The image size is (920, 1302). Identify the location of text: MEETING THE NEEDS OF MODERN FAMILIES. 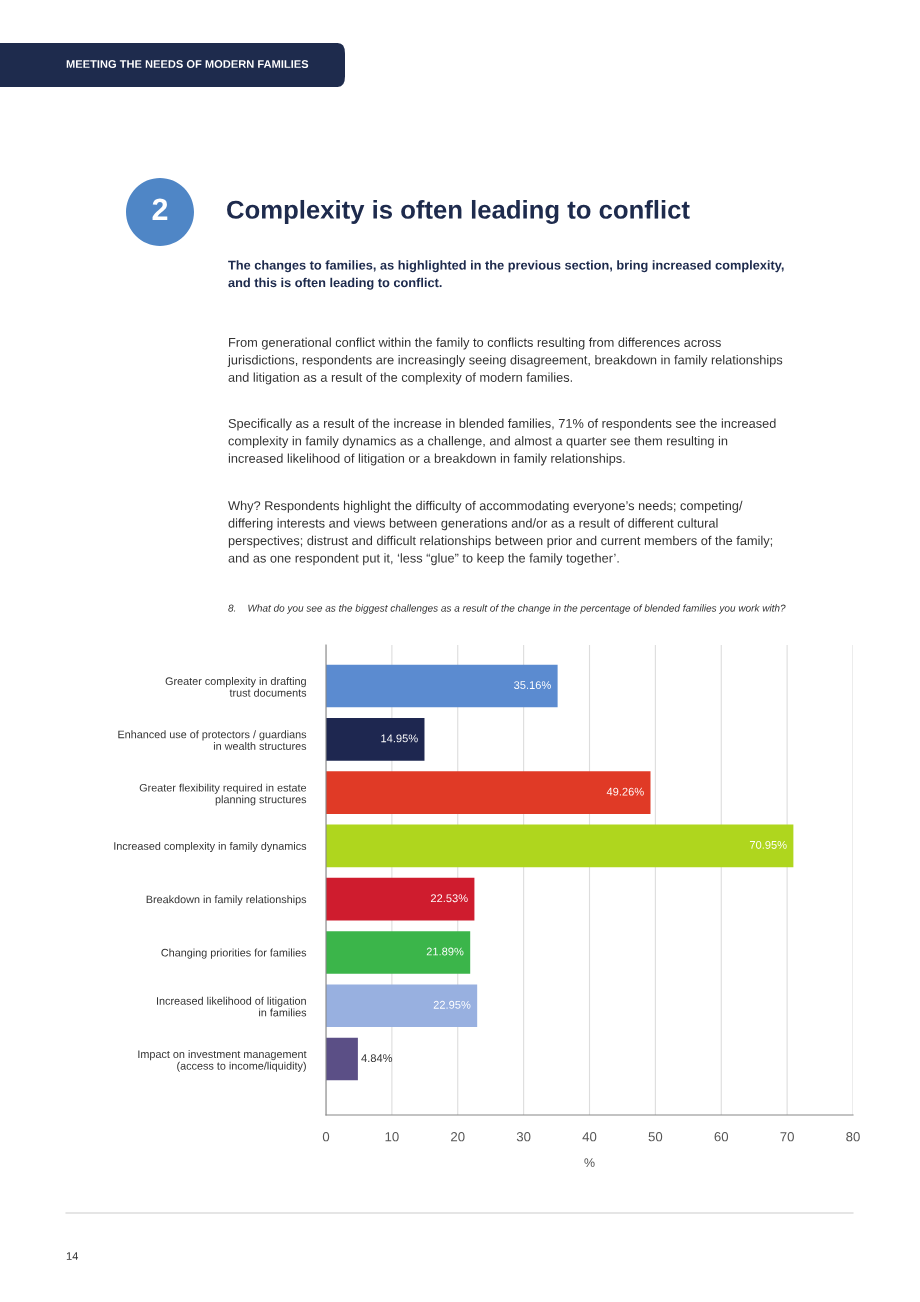
(187, 64).